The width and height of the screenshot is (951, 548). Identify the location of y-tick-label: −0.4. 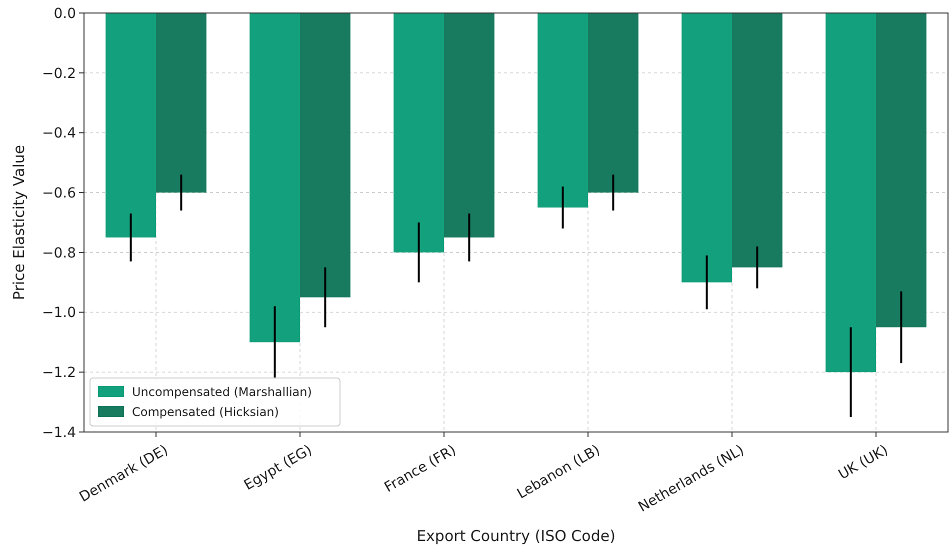
(59, 134).